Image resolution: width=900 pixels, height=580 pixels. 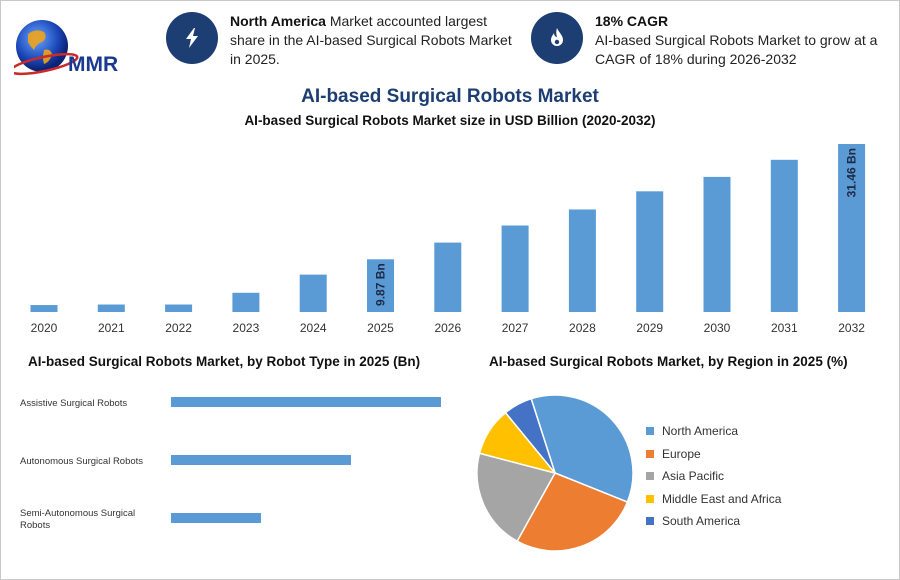 I want to click on bar-2031, so click(x=784, y=235).